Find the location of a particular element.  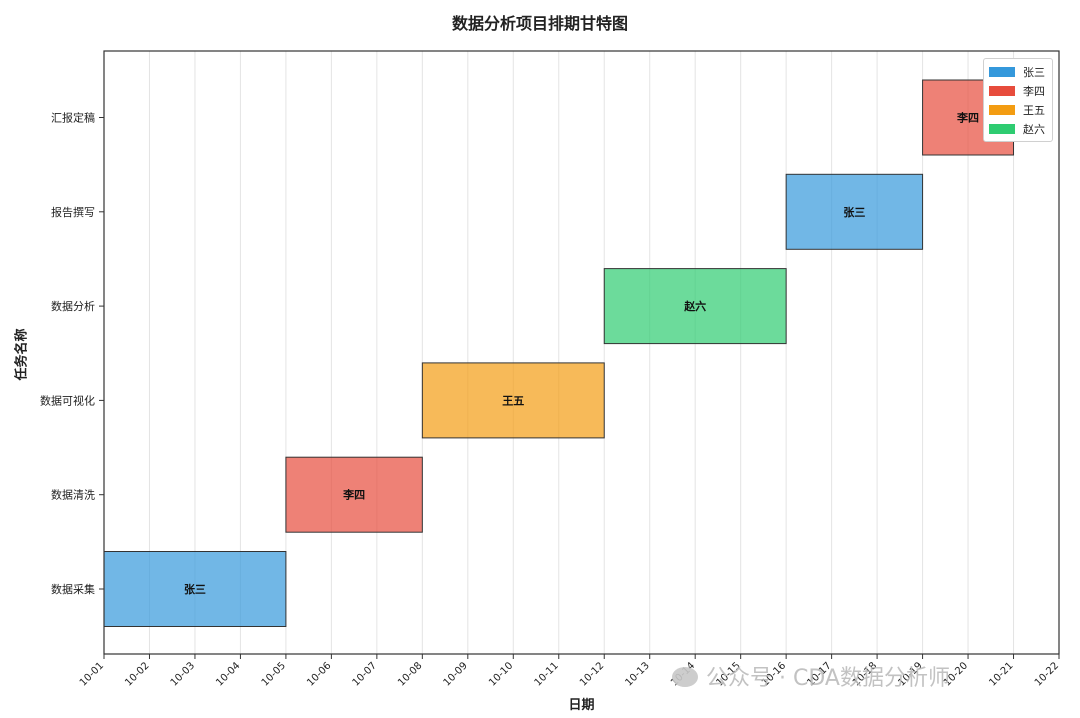

legend-item: 王五 is located at coordinates (1018, 109).